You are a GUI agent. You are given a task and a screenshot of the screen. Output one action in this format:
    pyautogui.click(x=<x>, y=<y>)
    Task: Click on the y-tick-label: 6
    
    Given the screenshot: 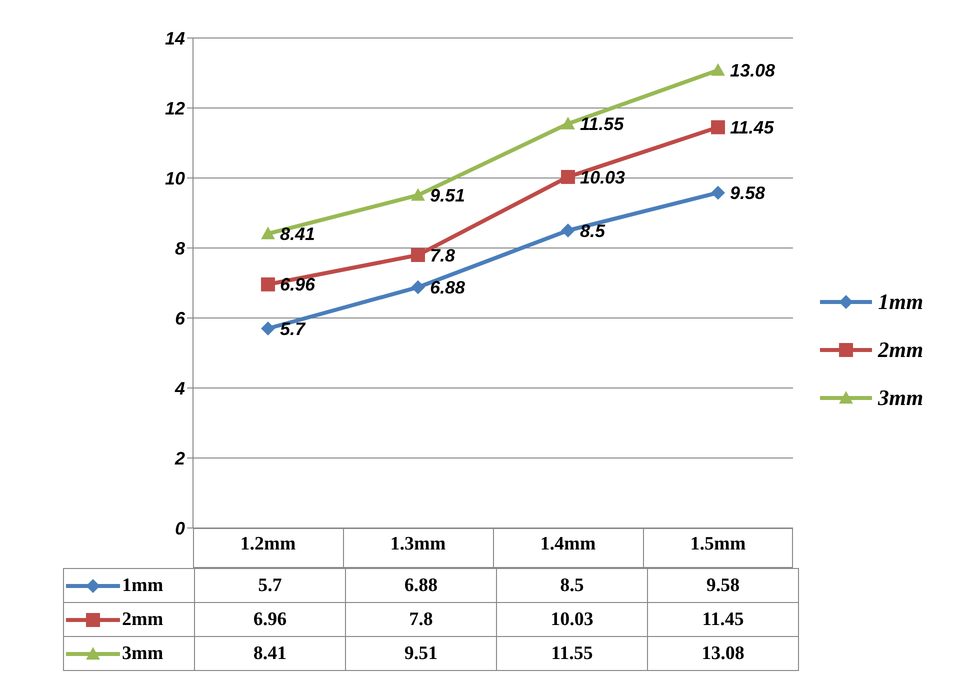 What is the action you would take?
    pyautogui.click(x=180, y=318)
    